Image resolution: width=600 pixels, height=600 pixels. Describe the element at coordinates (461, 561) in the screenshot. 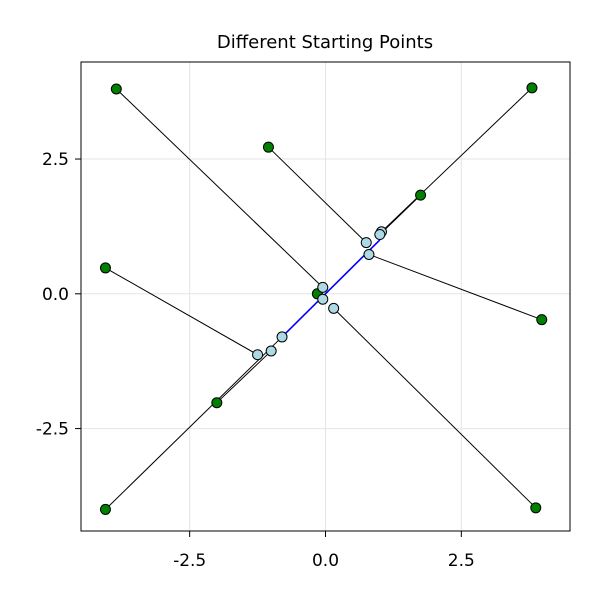

I see `x-tick-label-2: 2.5` at that location.